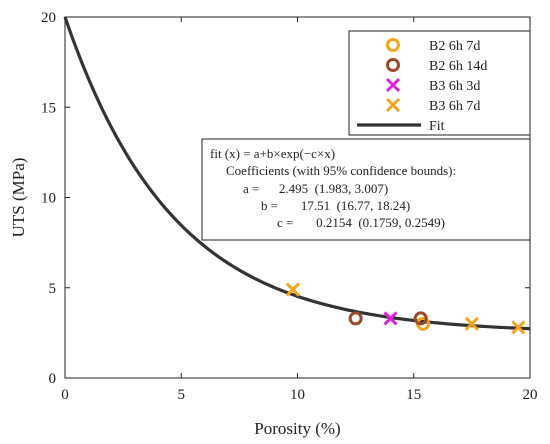 The height and width of the screenshot is (444, 550). Describe the element at coordinates (361, 222) in the screenshot. I see `fit-equation-line: c = 0.2154 (0.1759, 0.2549)` at that location.